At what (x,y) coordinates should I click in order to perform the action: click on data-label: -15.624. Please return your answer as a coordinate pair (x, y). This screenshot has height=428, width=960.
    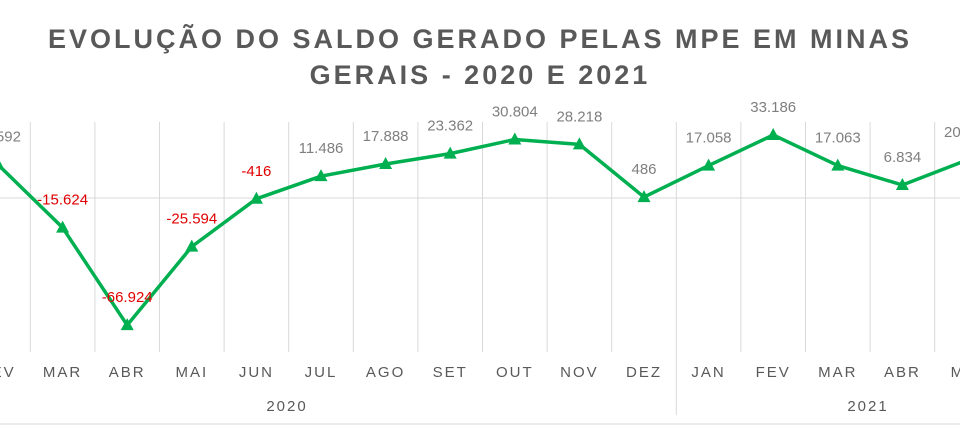
    Looking at the image, I should click on (62, 200).